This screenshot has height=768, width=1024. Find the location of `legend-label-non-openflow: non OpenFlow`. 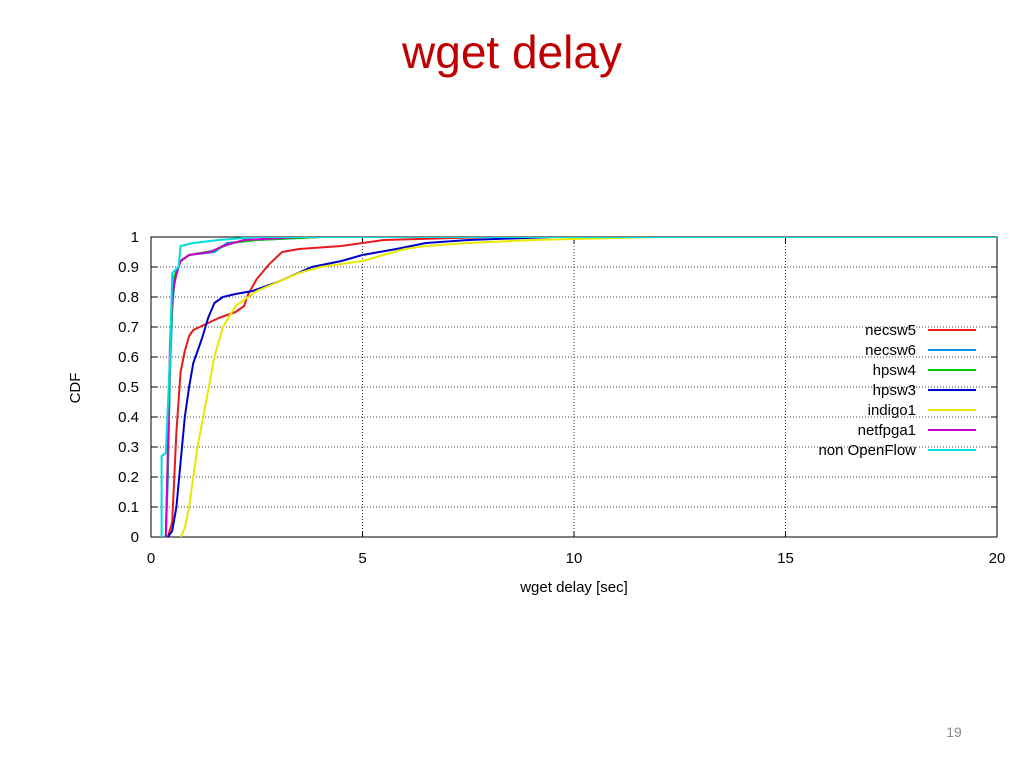

legend-label-non-openflow: non OpenFlow is located at coordinates (867, 450).